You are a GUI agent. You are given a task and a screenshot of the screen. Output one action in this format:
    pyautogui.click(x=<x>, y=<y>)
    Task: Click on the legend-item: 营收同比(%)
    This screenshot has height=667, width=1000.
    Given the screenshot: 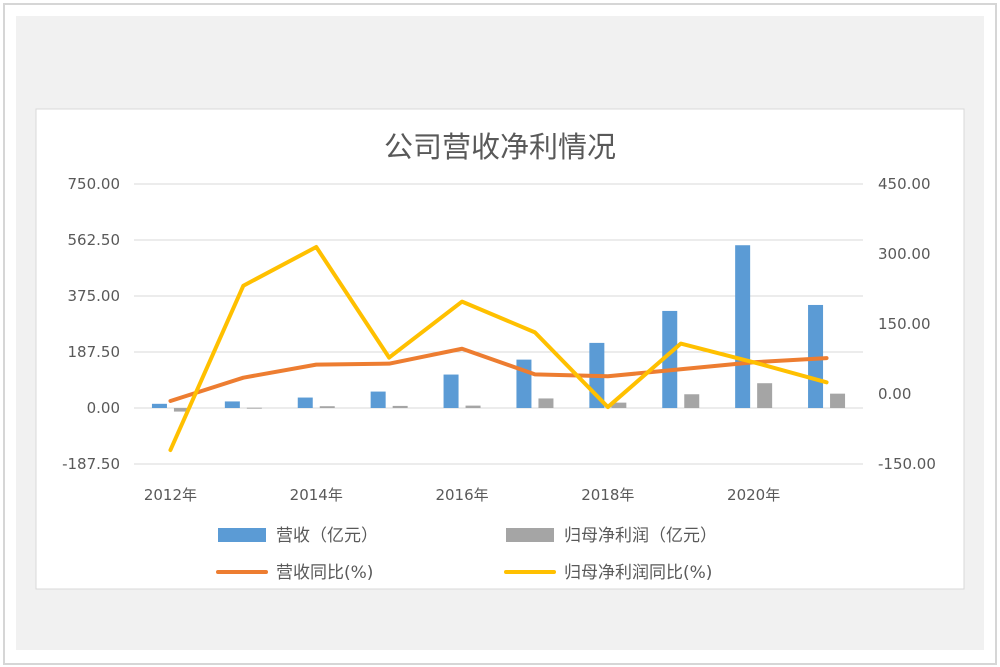 What is the action you would take?
    pyautogui.click(x=294, y=573)
    